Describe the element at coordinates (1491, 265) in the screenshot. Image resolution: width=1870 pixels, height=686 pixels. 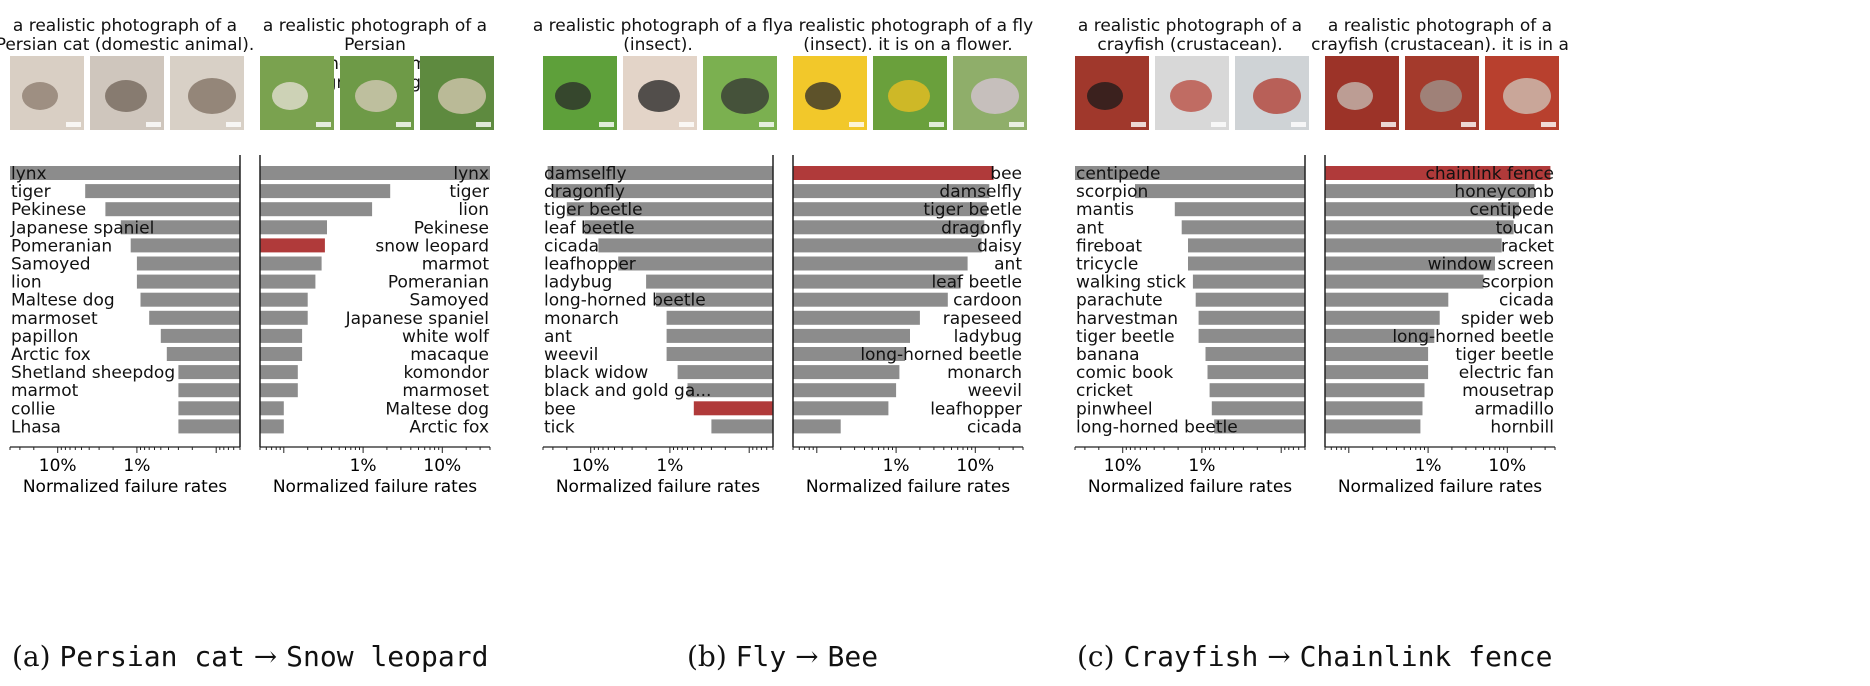
I see `category-label: window screen` at that location.